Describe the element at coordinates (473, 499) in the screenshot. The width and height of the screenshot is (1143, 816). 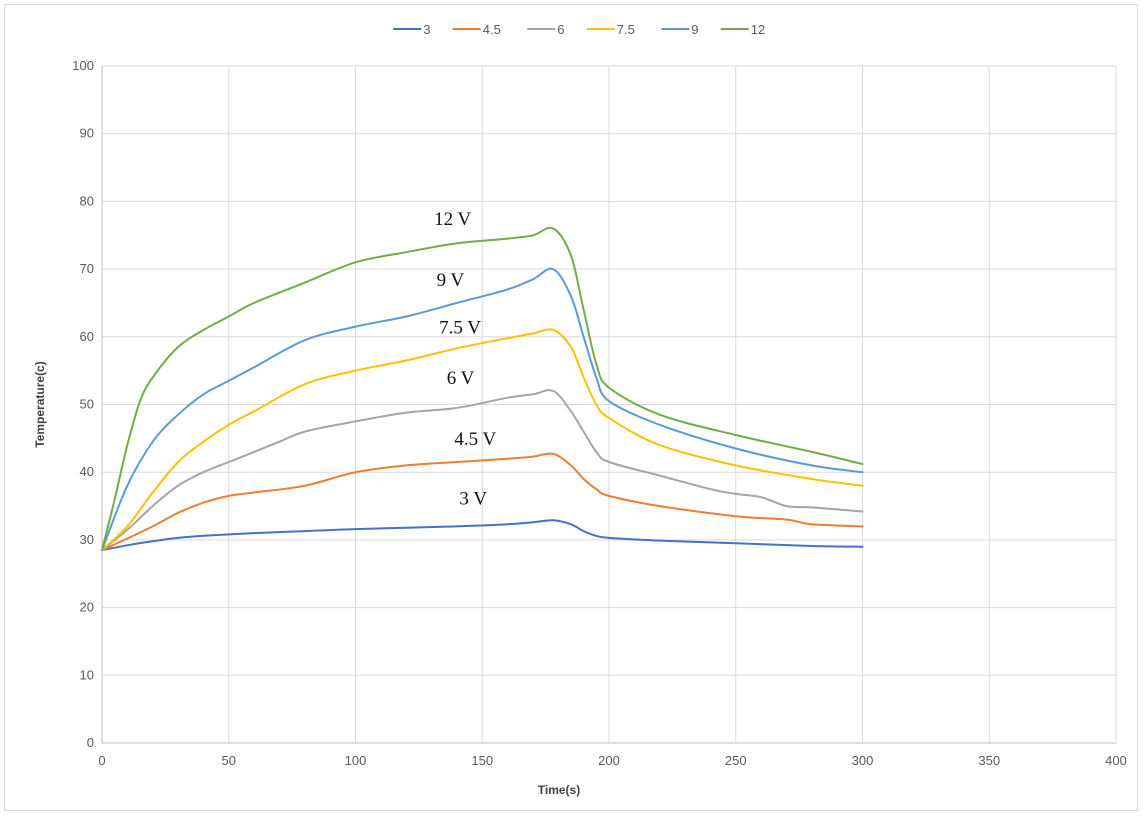
I see `voltage-label: 3 V` at that location.